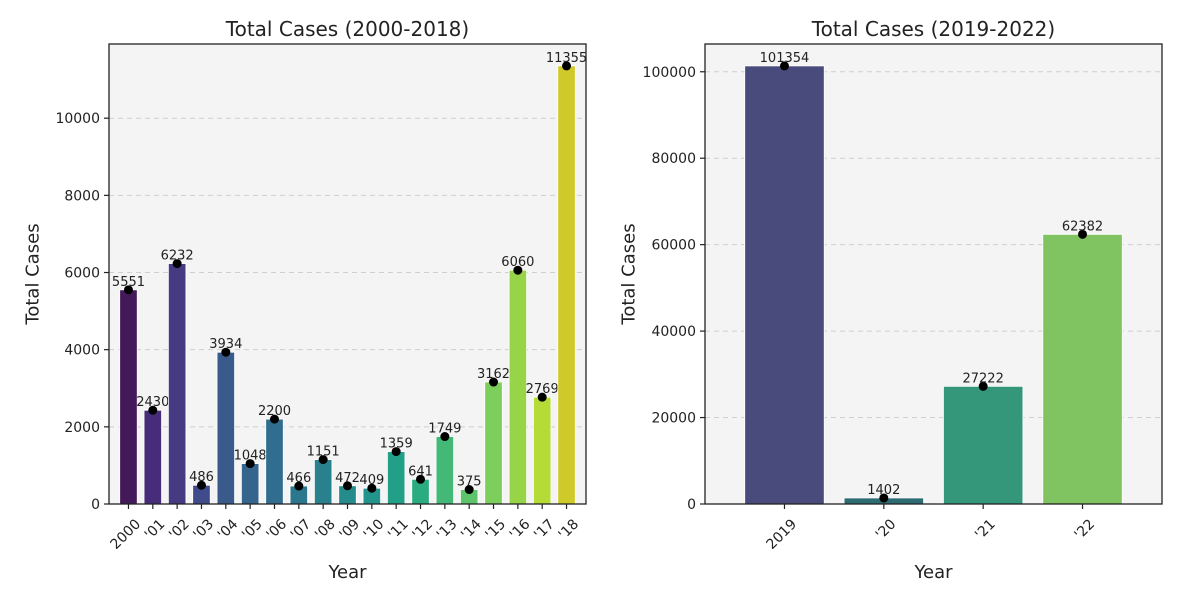 This screenshot has width=1200, height=600. Describe the element at coordinates (347, 478) in the screenshot. I see `data-label-9: 472` at that location.